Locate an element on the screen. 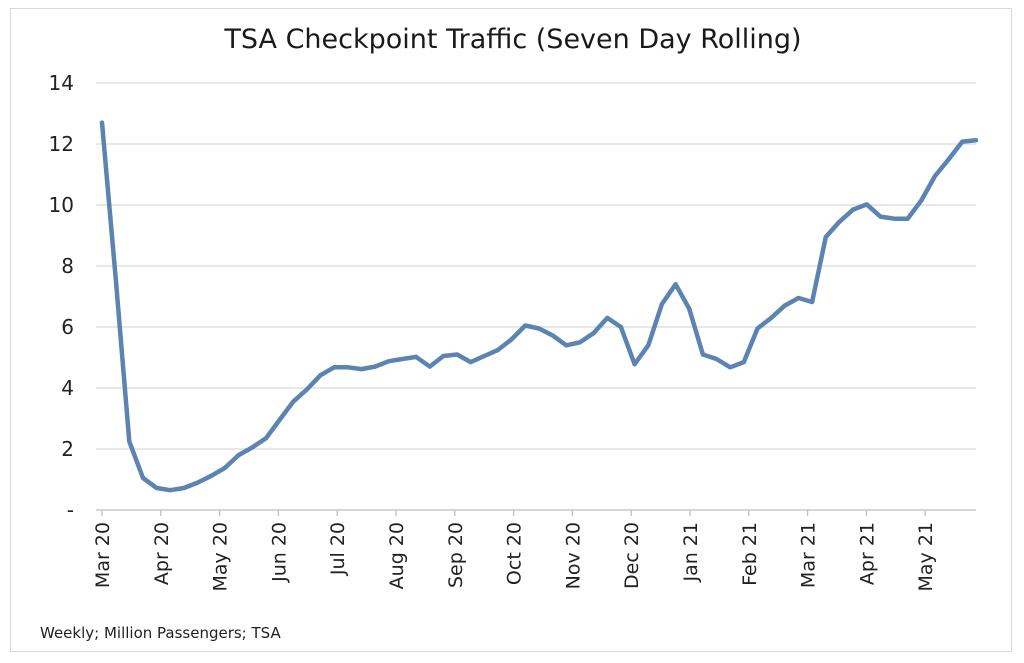 This screenshot has width=1024, height=663. y-tick-label: 10 is located at coordinates (61, 205).